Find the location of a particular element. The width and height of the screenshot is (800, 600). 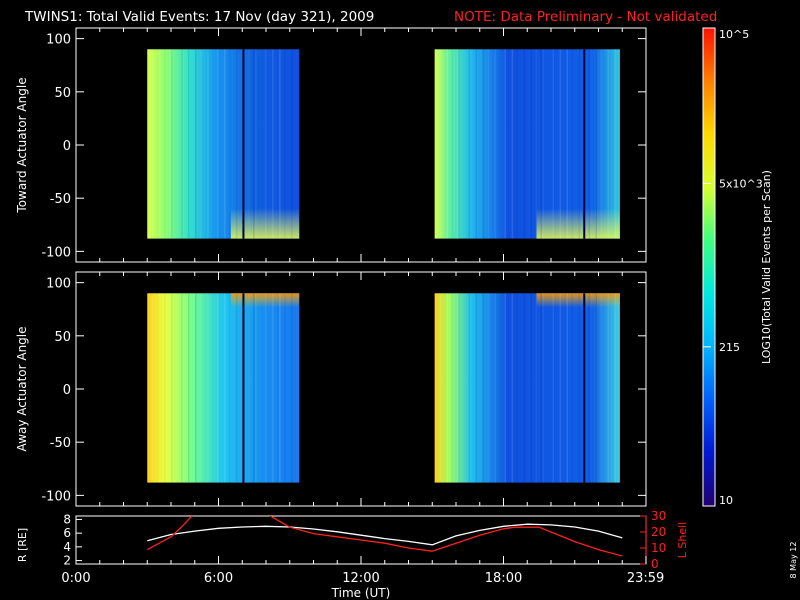

y-tick-label: -100 is located at coordinates (56, 252).